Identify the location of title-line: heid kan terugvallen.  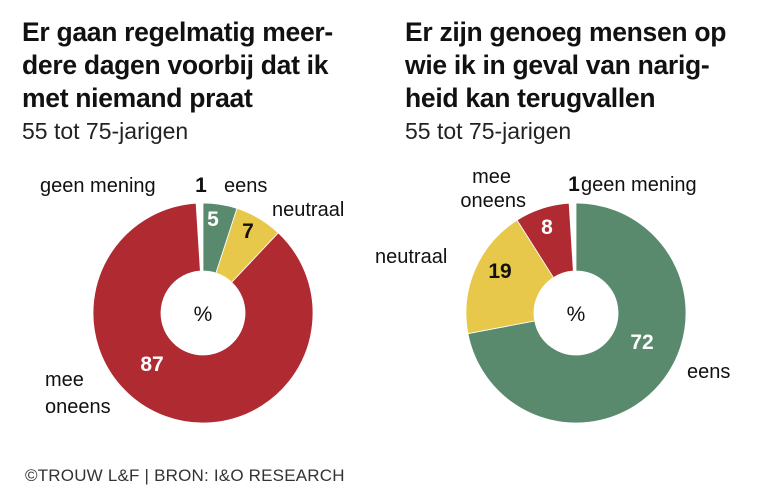
(530, 98).